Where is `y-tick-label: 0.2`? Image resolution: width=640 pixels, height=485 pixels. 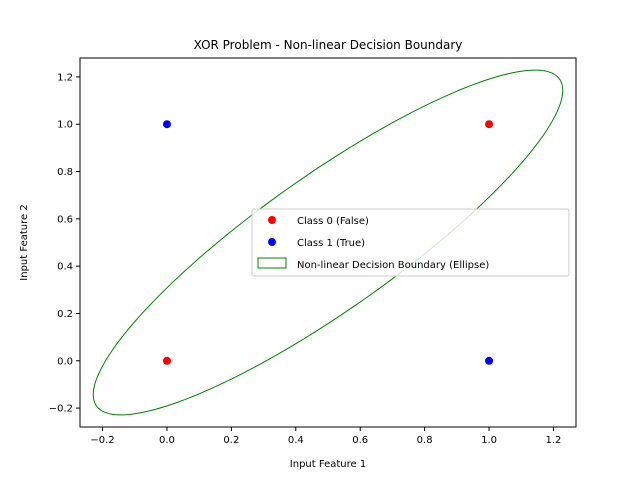 y-tick-label: 0.2 is located at coordinates (65, 314).